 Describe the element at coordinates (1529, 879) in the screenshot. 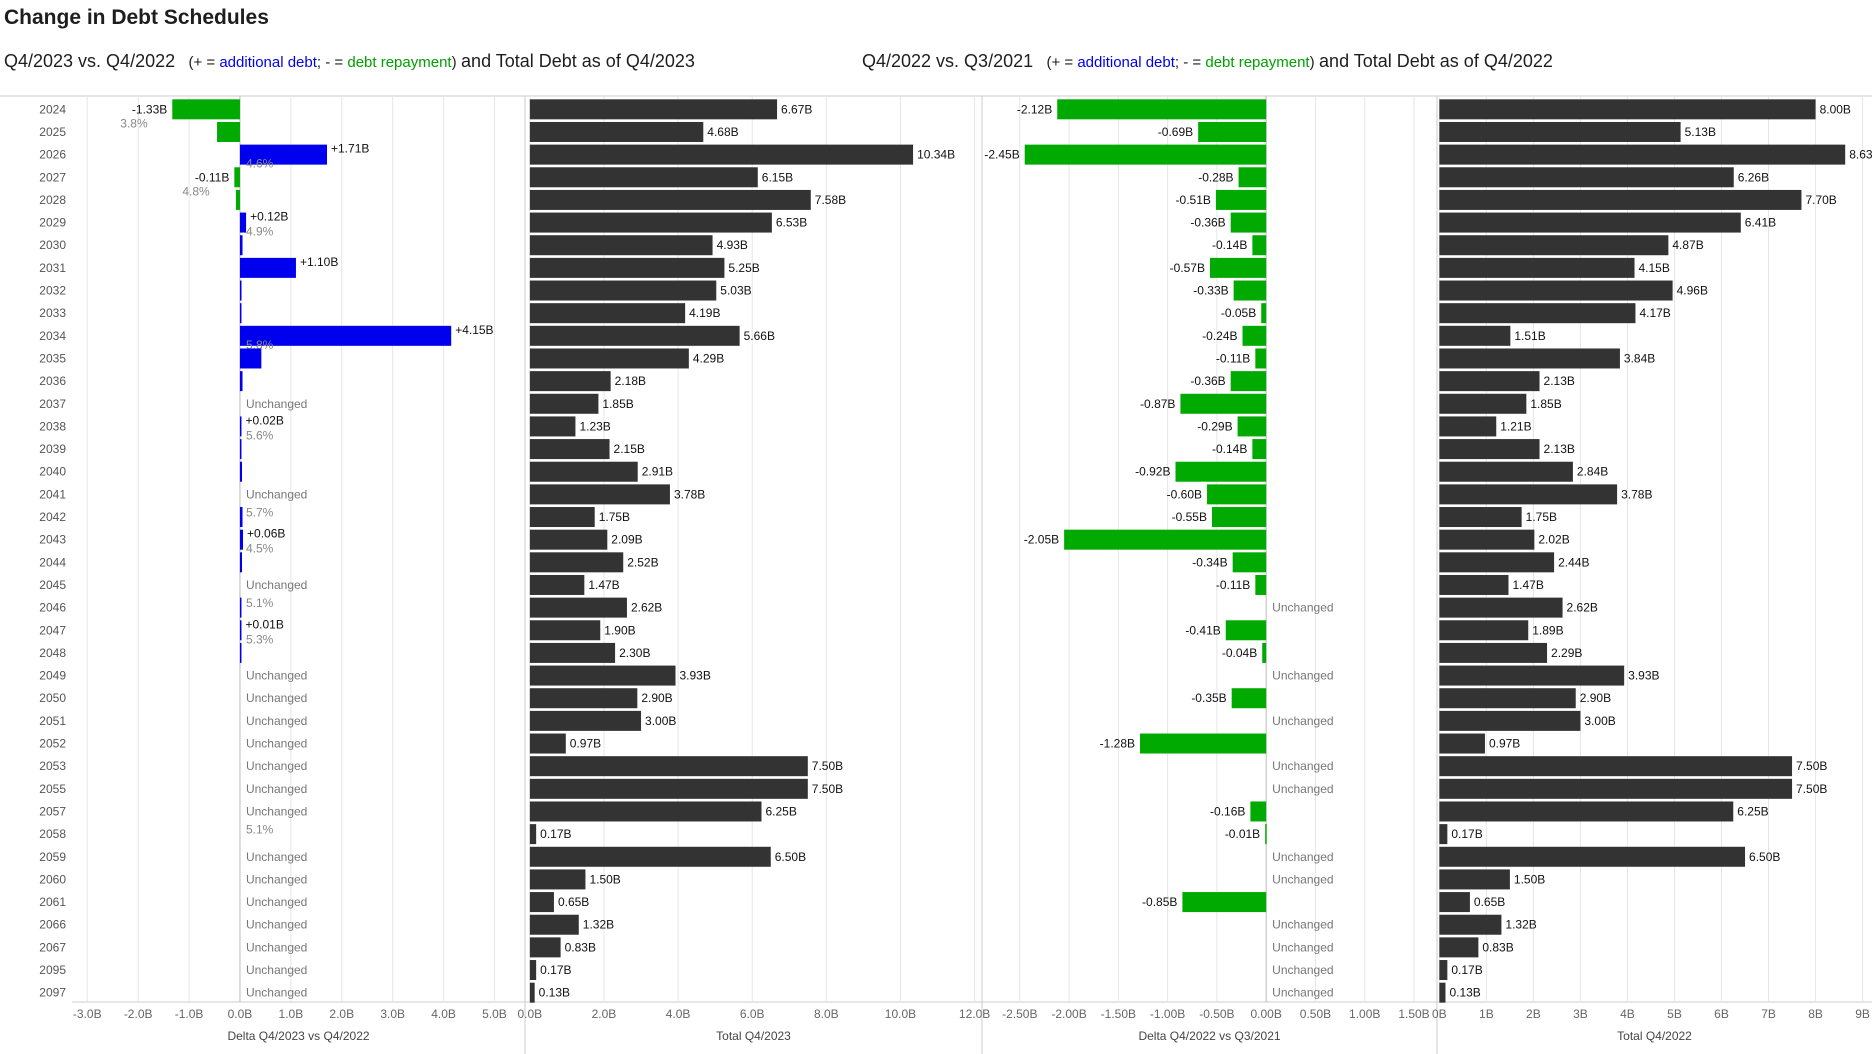

I see `total-value-label: 1.50B` at that location.